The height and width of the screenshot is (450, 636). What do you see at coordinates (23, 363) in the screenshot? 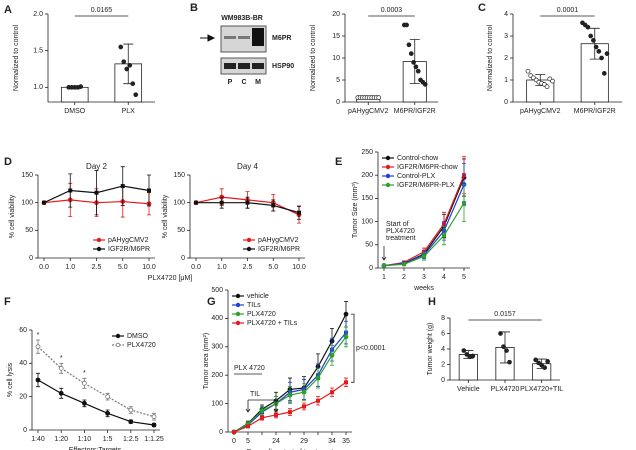
I see `y-tick-label: 40` at bounding box center [23, 363].